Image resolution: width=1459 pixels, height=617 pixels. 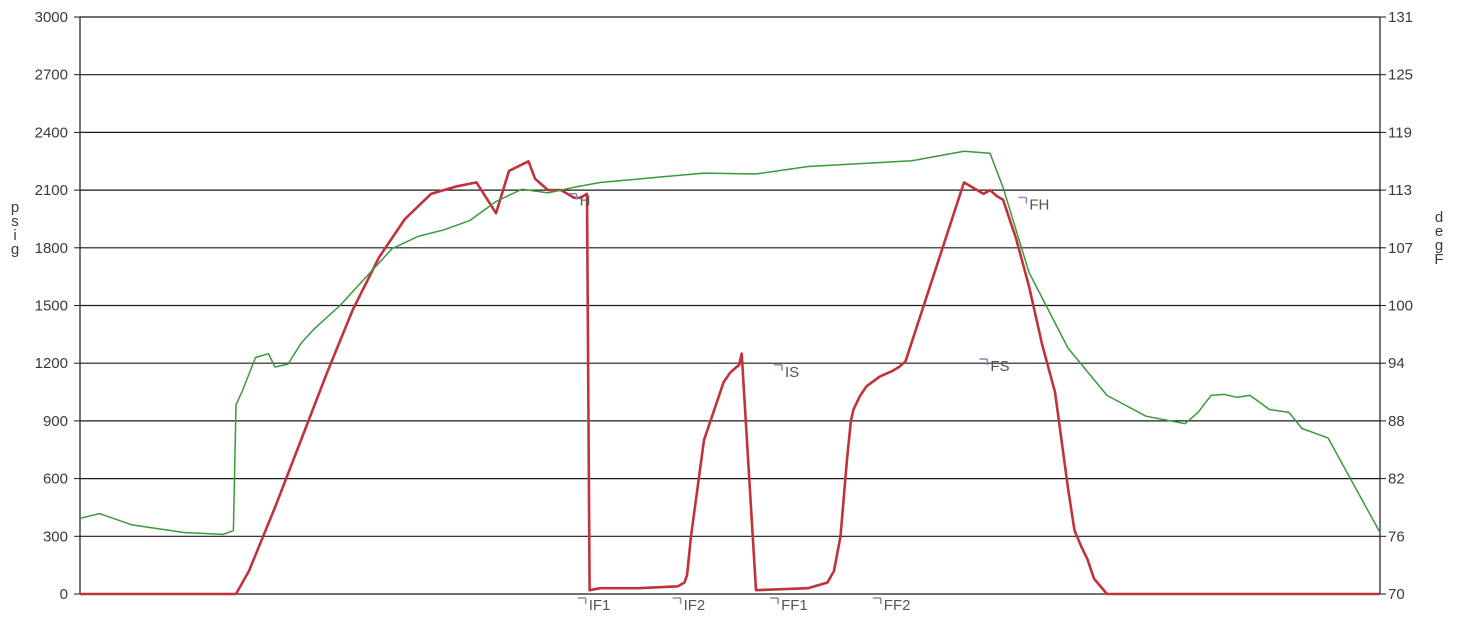 What do you see at coordinates (15, 207) in the screenshot?
I see `left-axis-label-letter: p` at bounding box center [15, 207].